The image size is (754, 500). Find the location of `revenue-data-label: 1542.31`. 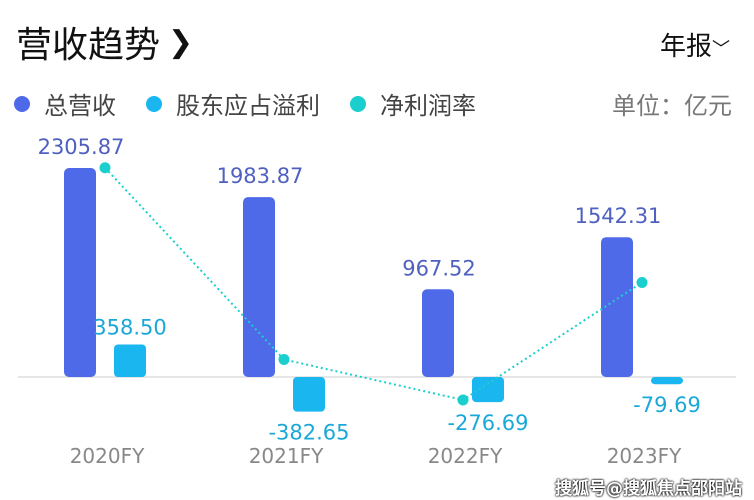

revenue-data-label: 1542.31 is located at coordinates (618, 216).